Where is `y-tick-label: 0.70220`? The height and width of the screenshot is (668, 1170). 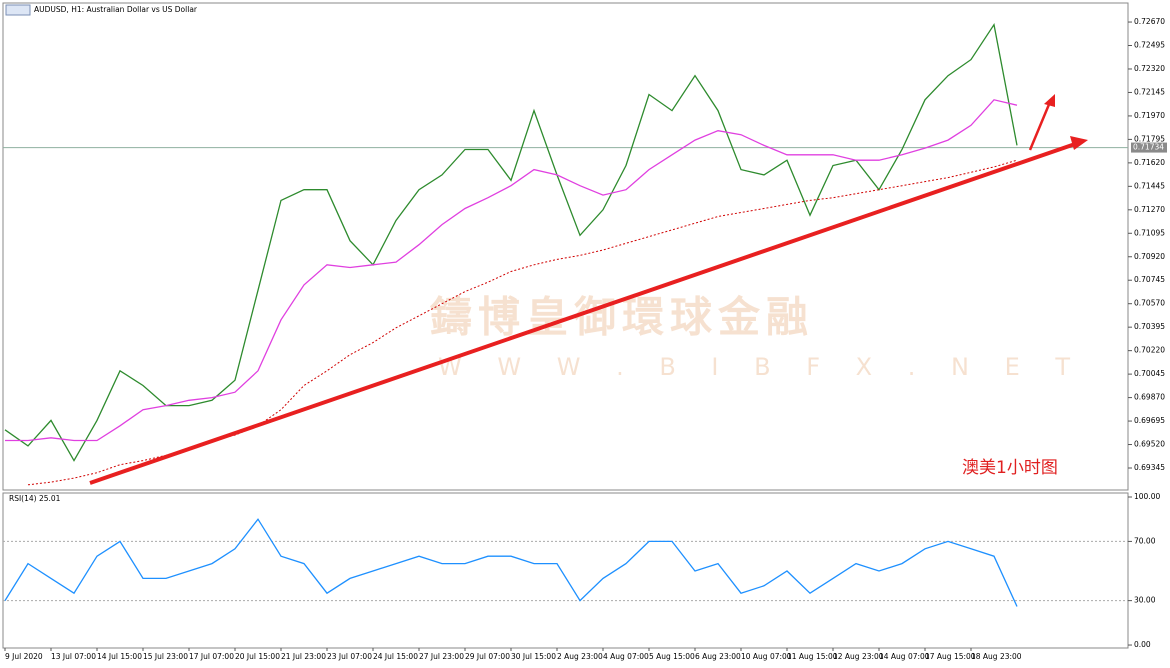
y-tick-label: 0.70220 is located at coordinates (1149, 350).